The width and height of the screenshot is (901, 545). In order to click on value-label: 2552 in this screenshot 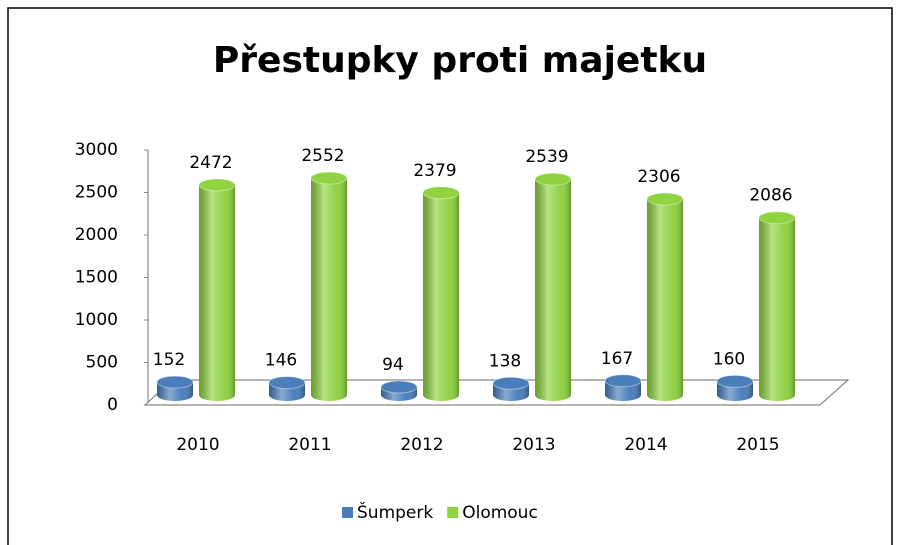, I will do `click(322, 156)`.